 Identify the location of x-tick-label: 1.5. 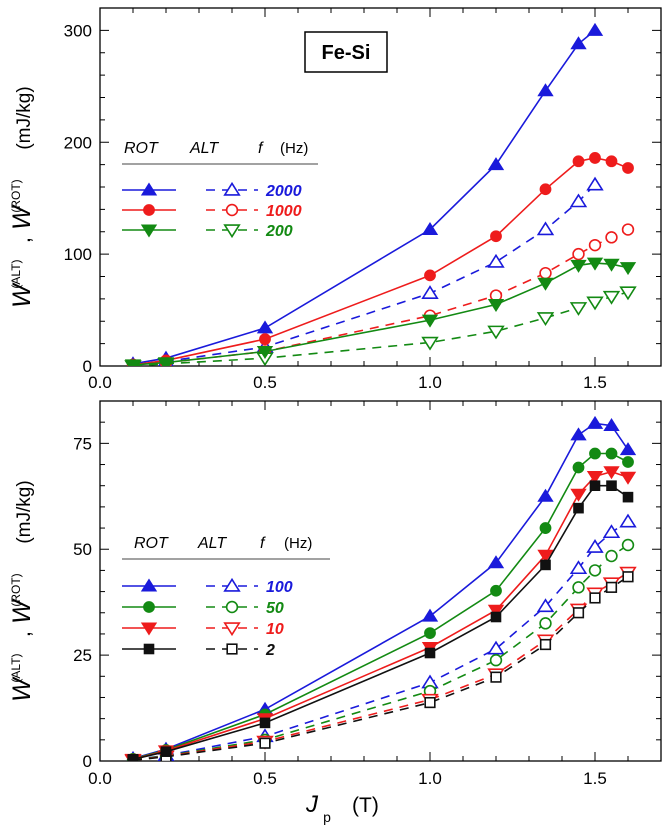
(595, 778).